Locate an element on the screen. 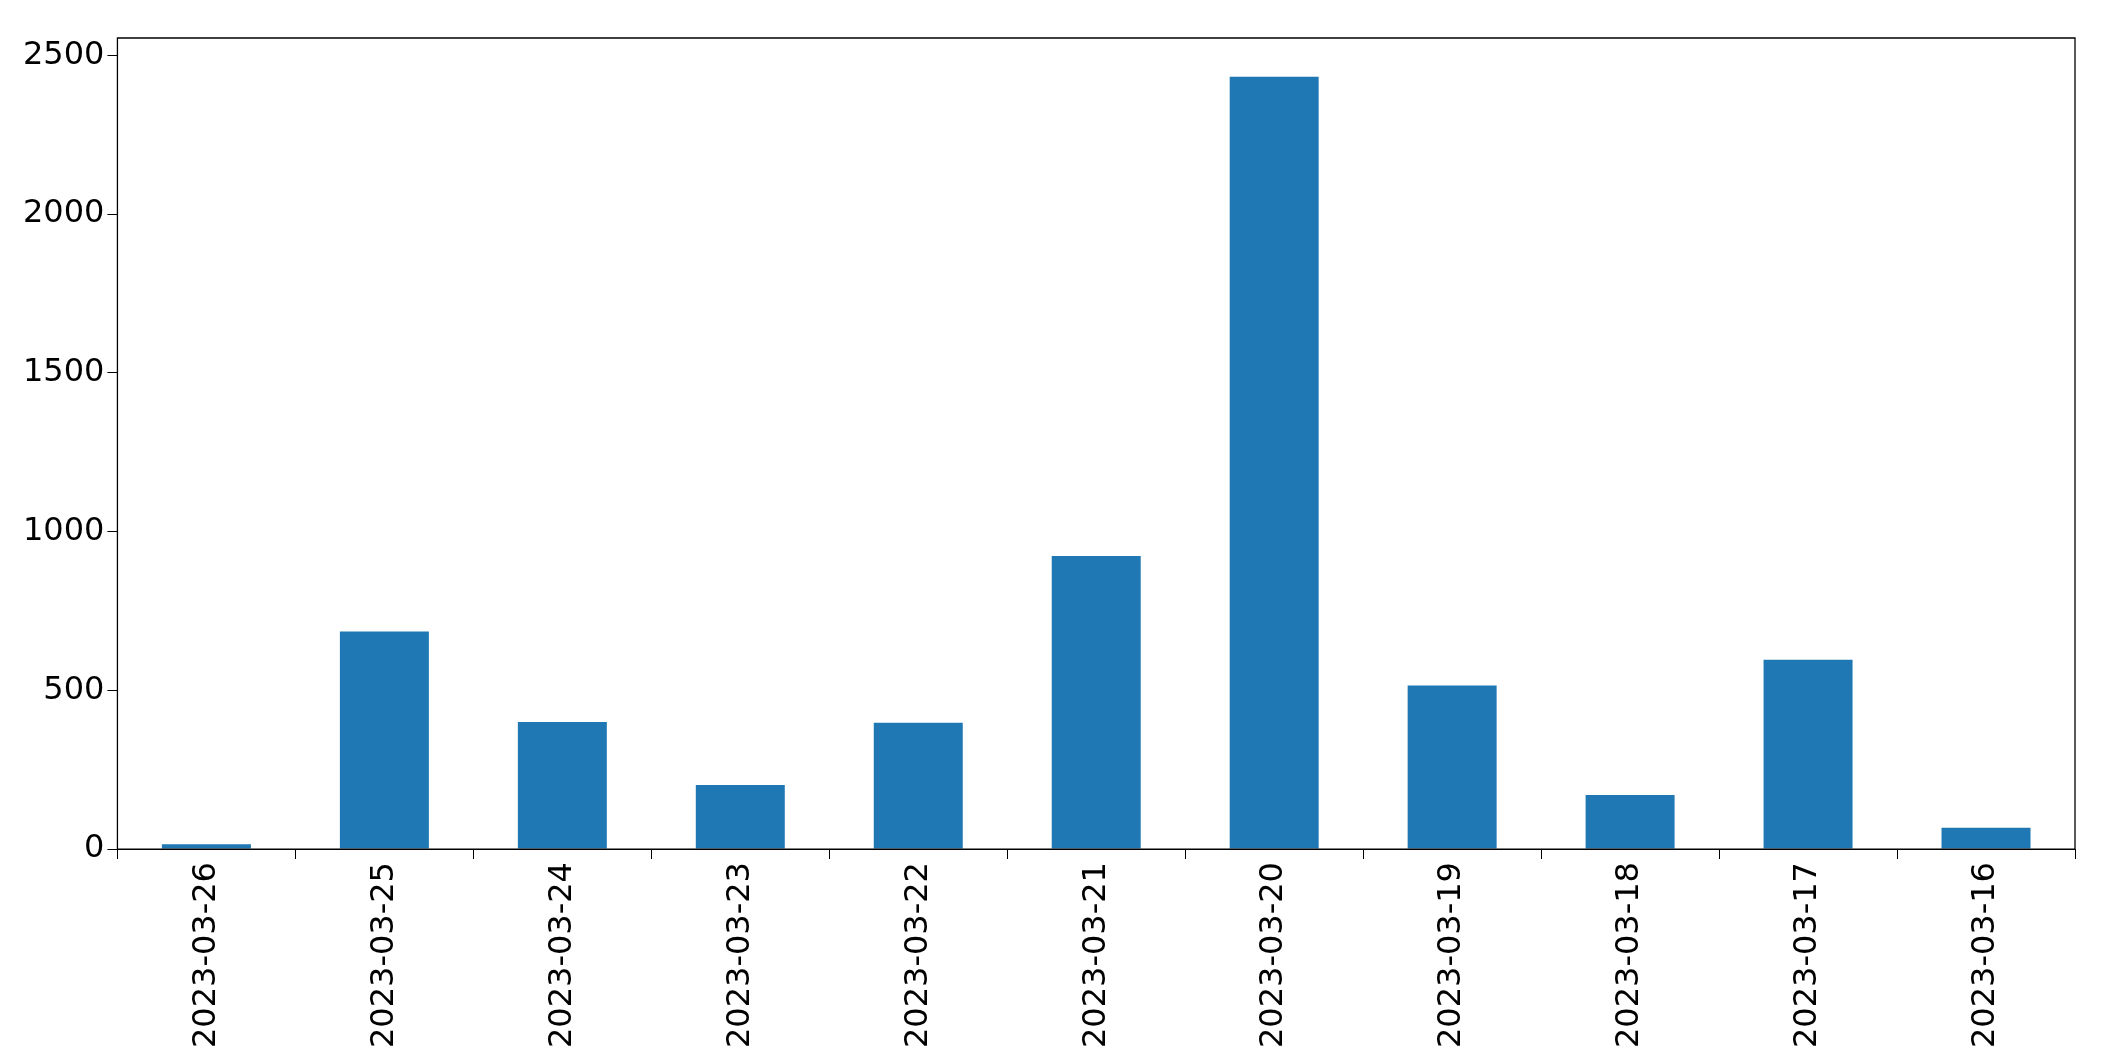 The height and width of the screenshot is (1061, 2115). y-tick-label: 2000 is located at coordinates (64, 211).